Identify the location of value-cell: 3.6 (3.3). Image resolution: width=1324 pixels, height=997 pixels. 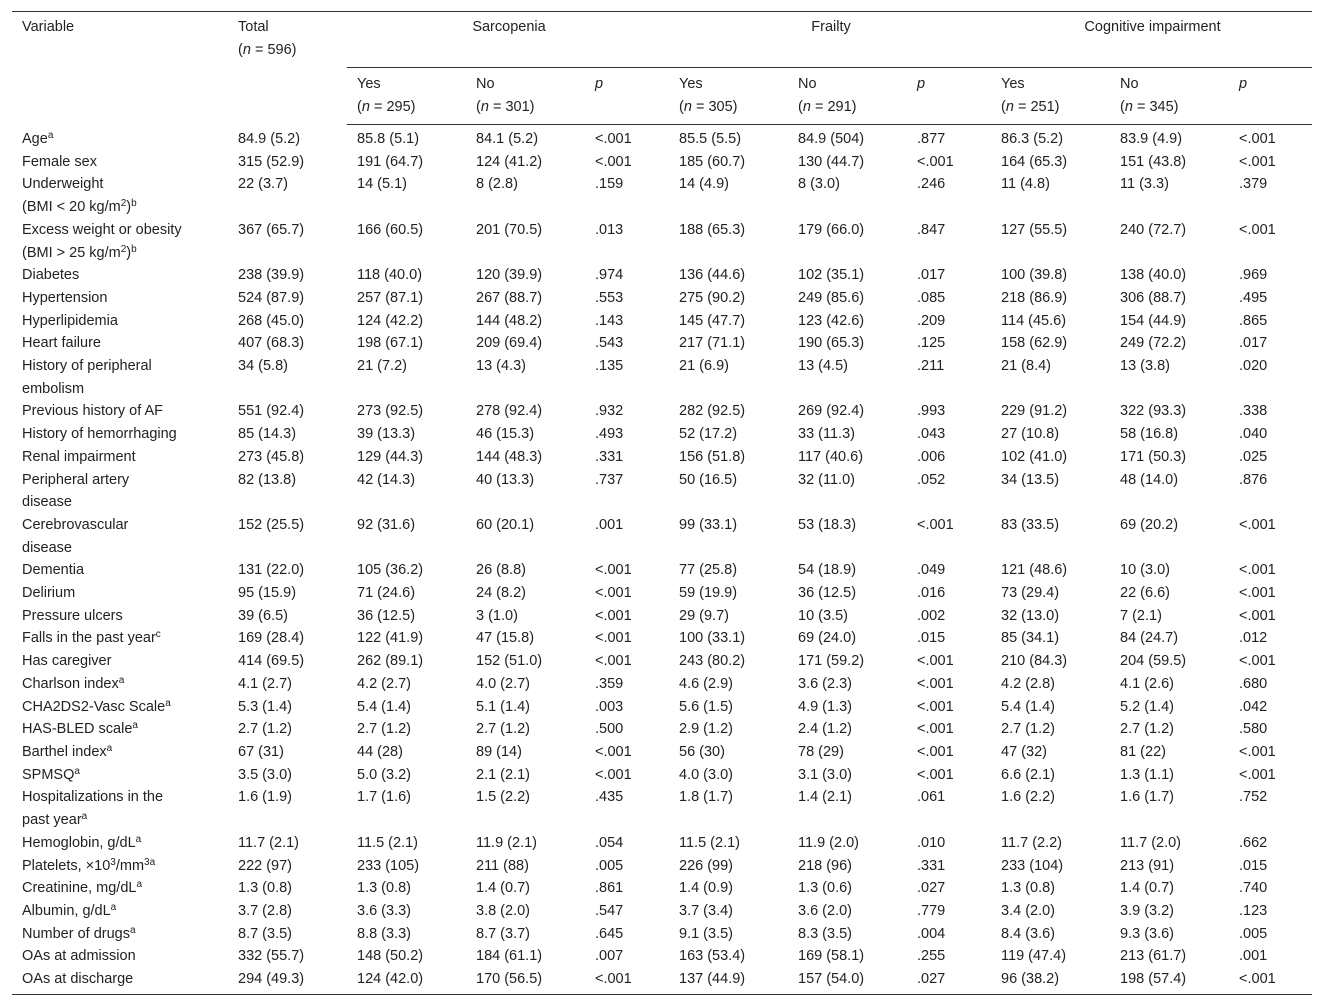
(384, 910).